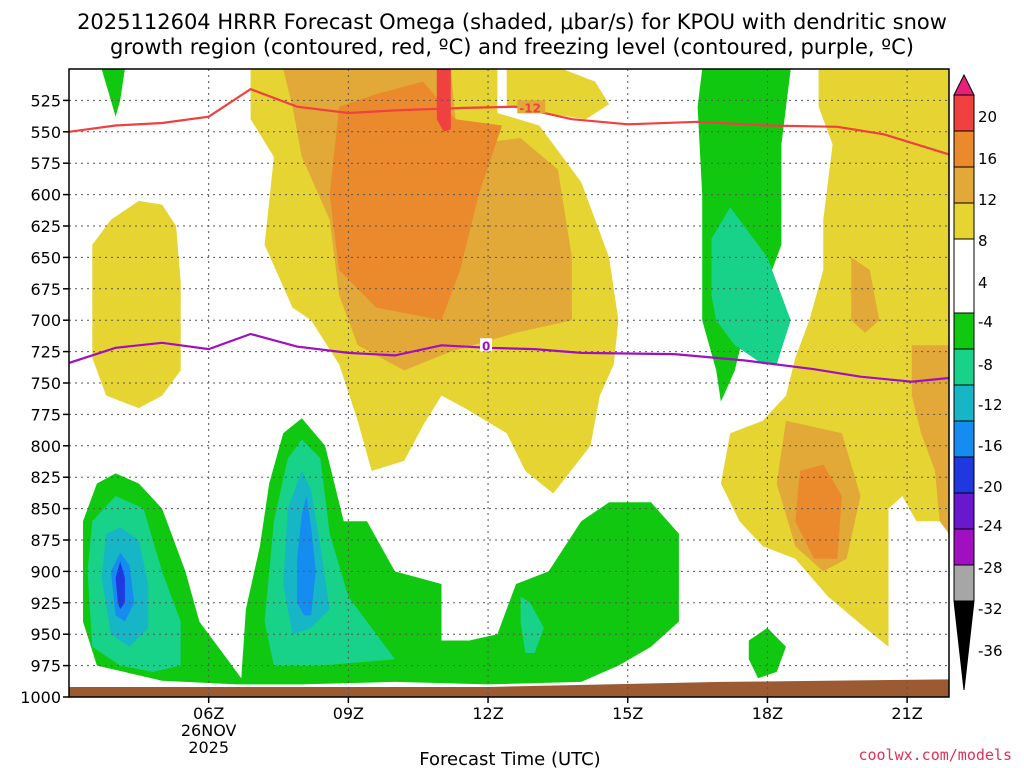  Describe the element at coordinates (627, 713) in the screenshot. I see `x-tick-label: 15Z` at that location.